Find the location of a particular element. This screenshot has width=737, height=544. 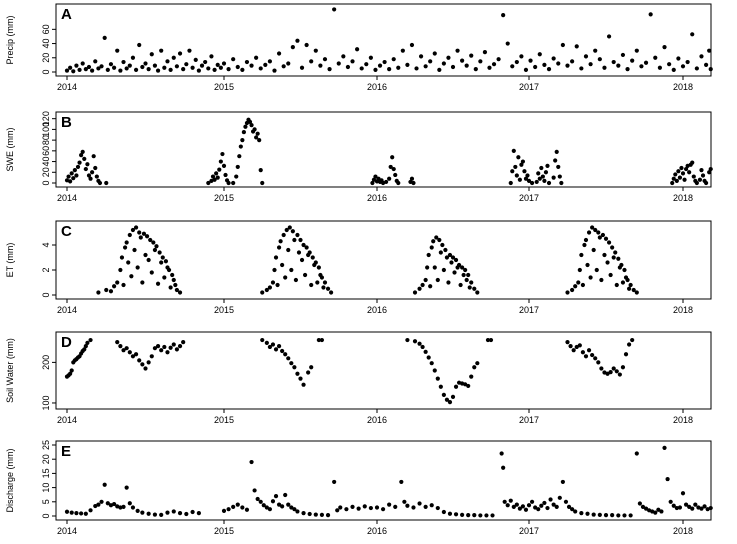

y-tick-label: 5 is located at coordinates (46, 501).